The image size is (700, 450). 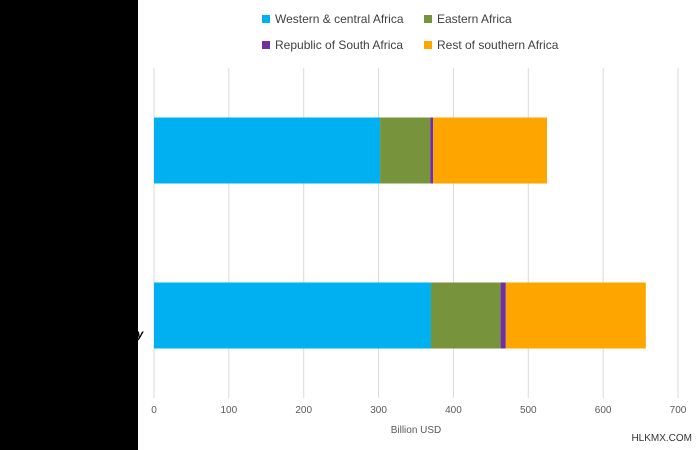 What do you see at coordinates (453, 410) in the screenshot?
I see `x-tick-label: 400` at bounding box center [453, 410].